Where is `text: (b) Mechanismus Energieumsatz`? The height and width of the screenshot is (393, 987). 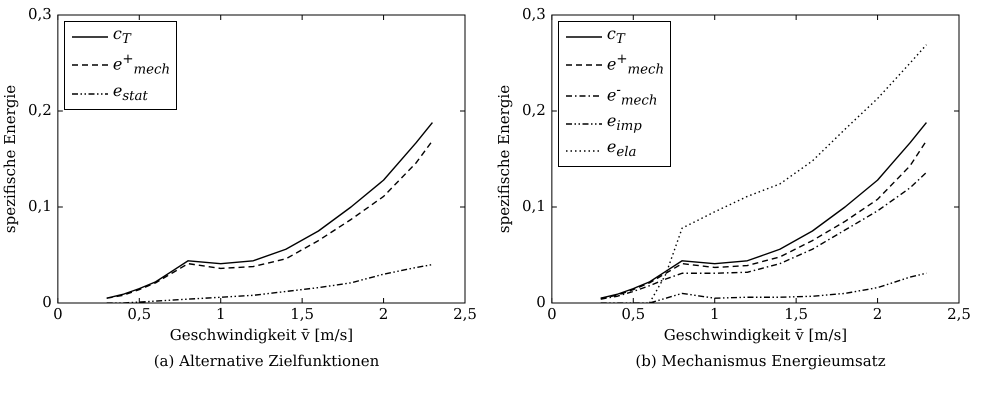 text: (b) Mechanismus Energieumsatz is located at coordinates (760, 361).